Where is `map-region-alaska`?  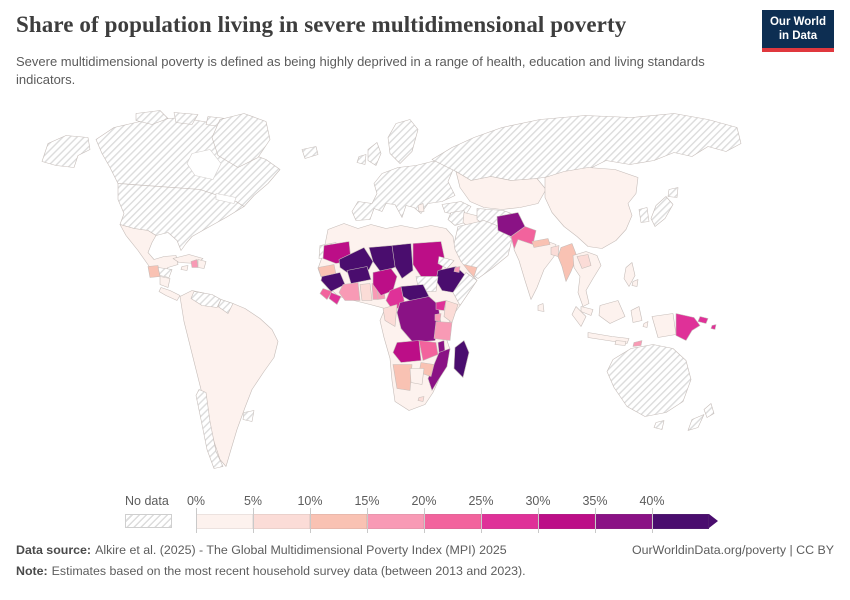 map-region-alaska is located at coordinates (66, 151).